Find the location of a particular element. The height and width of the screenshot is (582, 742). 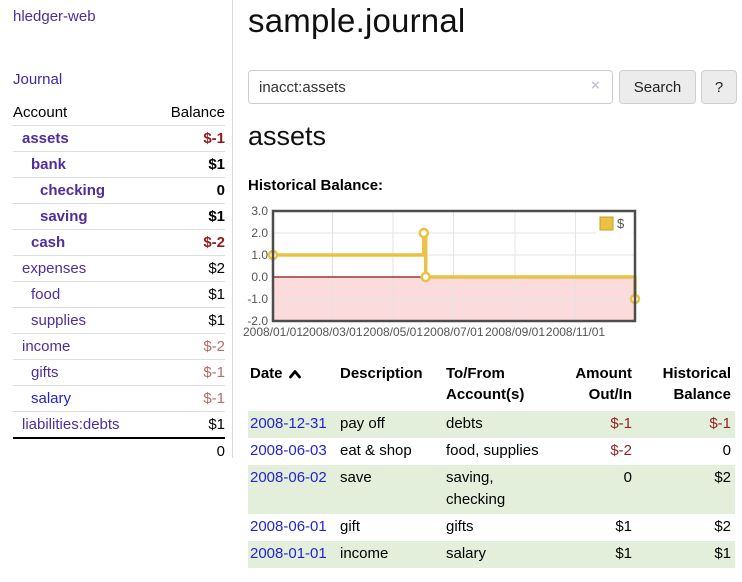

transaction-balance: 0 is located at coordinates (726, 450).